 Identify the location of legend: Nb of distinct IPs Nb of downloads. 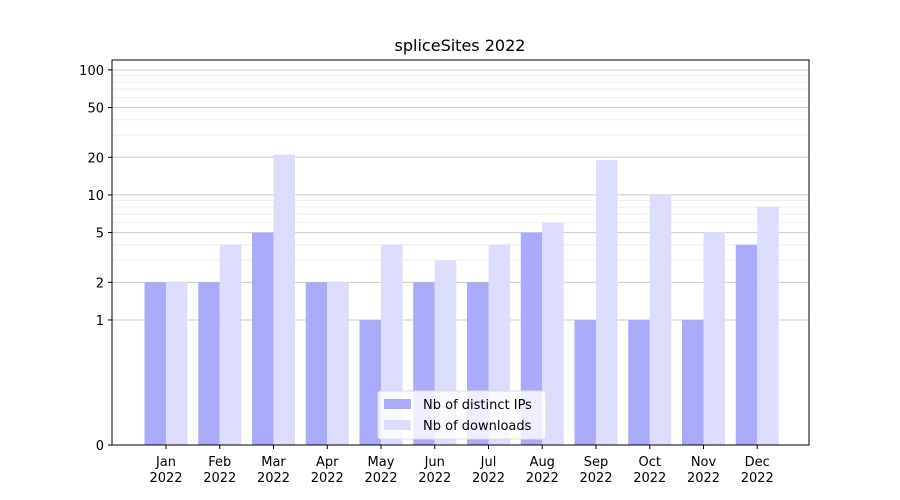
(462, 415).